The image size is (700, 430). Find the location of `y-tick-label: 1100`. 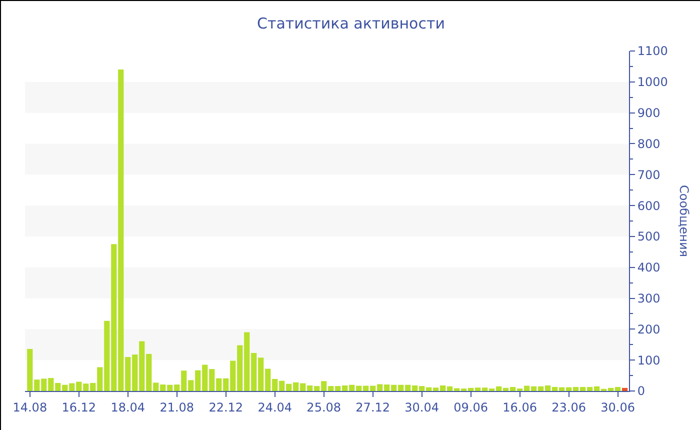

y-tick-label: 1100 is located at coordinates (652, 51).